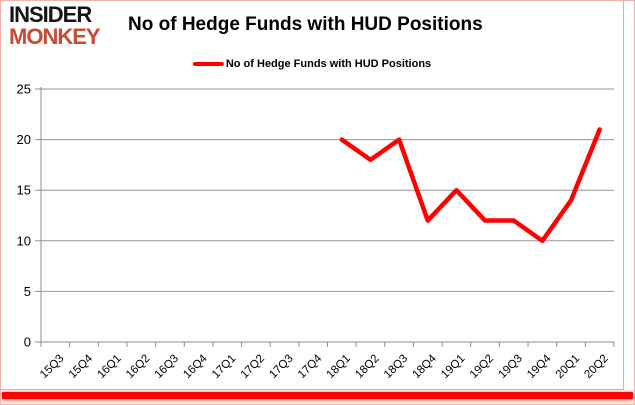  Describe the element at coordinates (305, 24) in the screenshot. I see `chart-title: No of Hedge Funds with HUD Positions` at that location.